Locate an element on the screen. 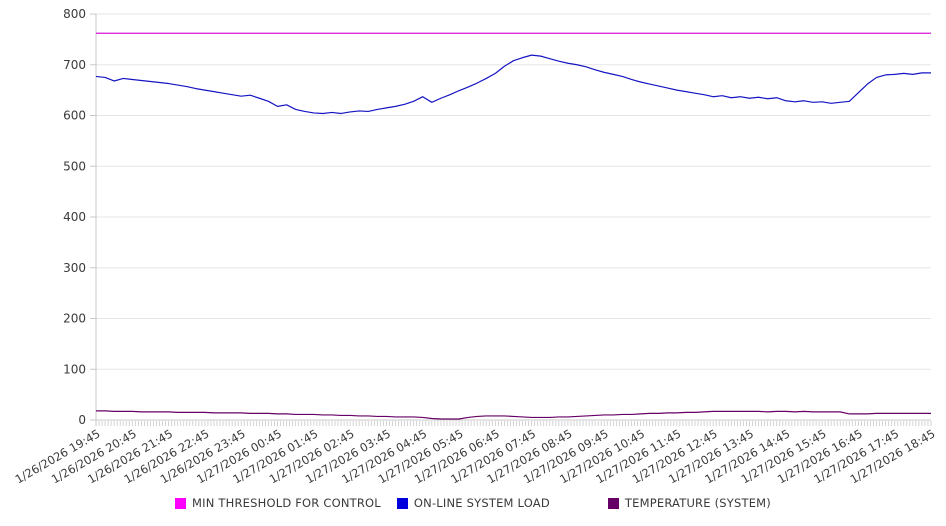 Image resolution: width=946 pixels, height=526 pixels. legend-item: MIN THRESHOLD FOR CONTROL is located at coordinates (278, 503).